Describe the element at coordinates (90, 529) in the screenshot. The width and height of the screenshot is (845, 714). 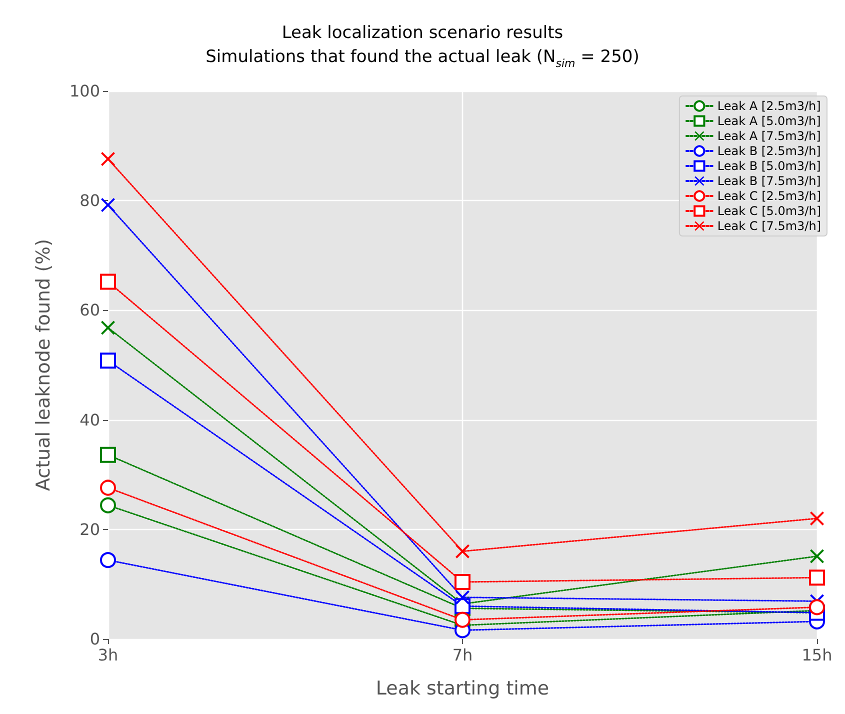
I see `y-tick-label: 20` at that location.